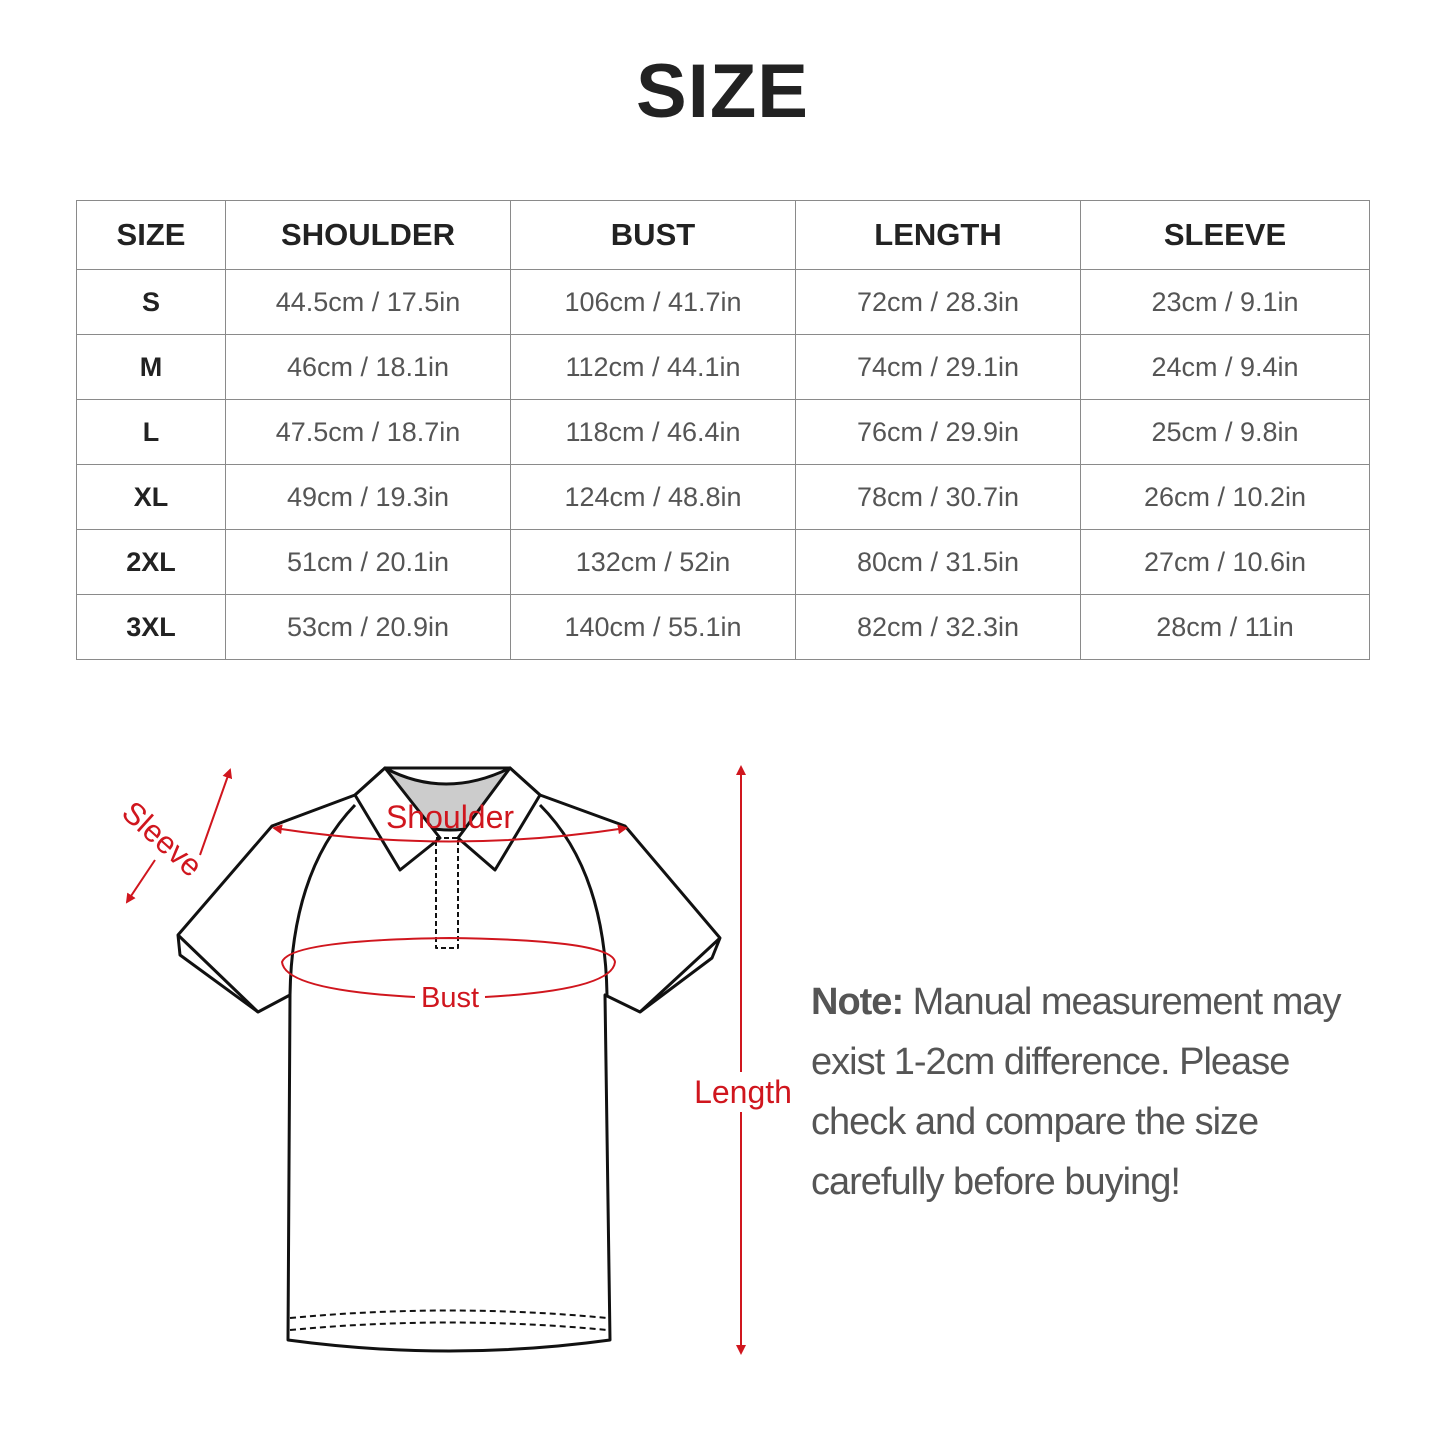 The height and width of the screenshot is (1445, 1445). Describe the element at coordinates (151, 235) in the screenshot. I see `header-size: SIZE` at that location.